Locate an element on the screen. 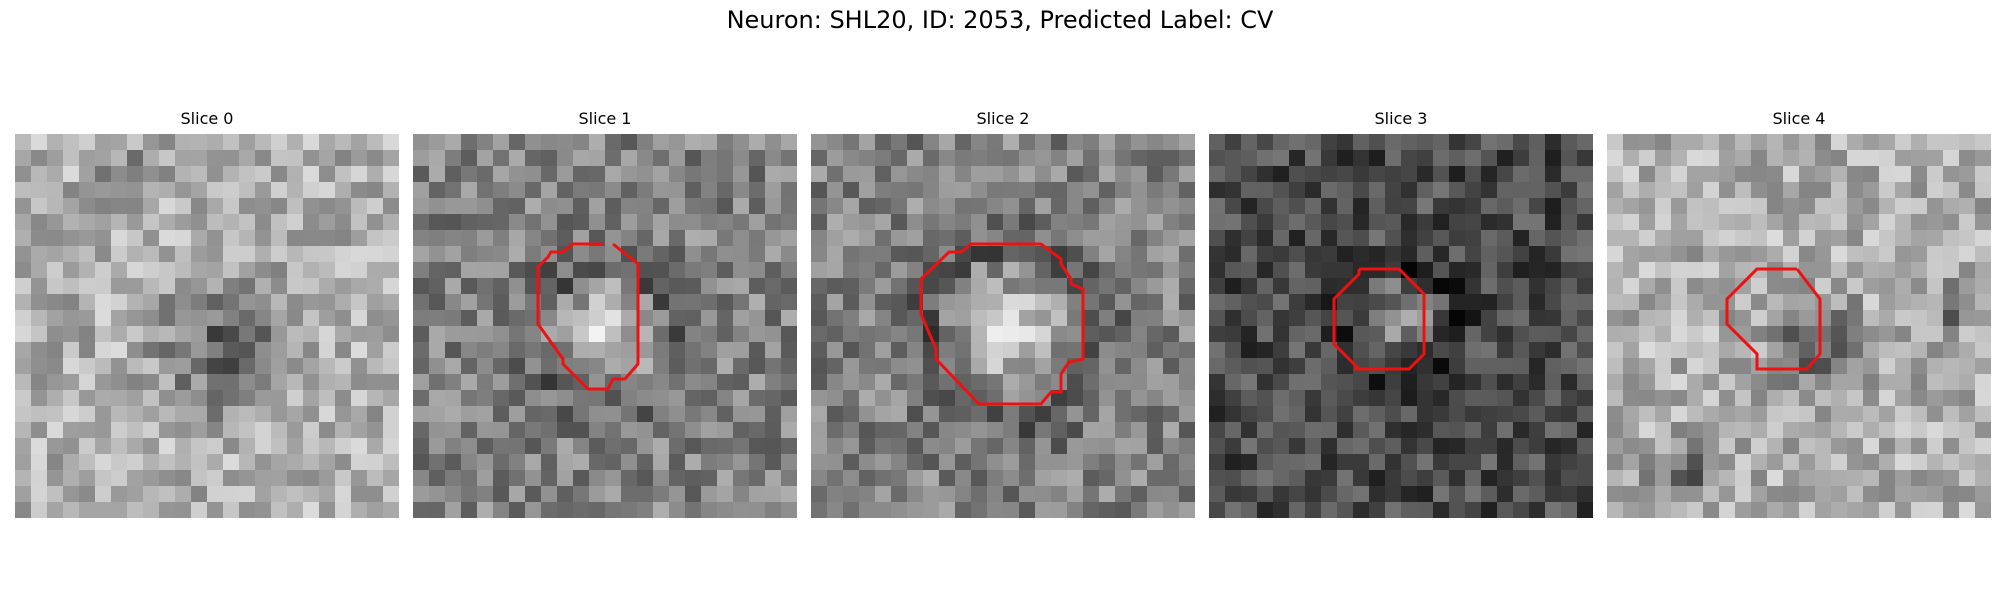  slice-3-title: Slice 3 is located at coordinates (1401, 118).